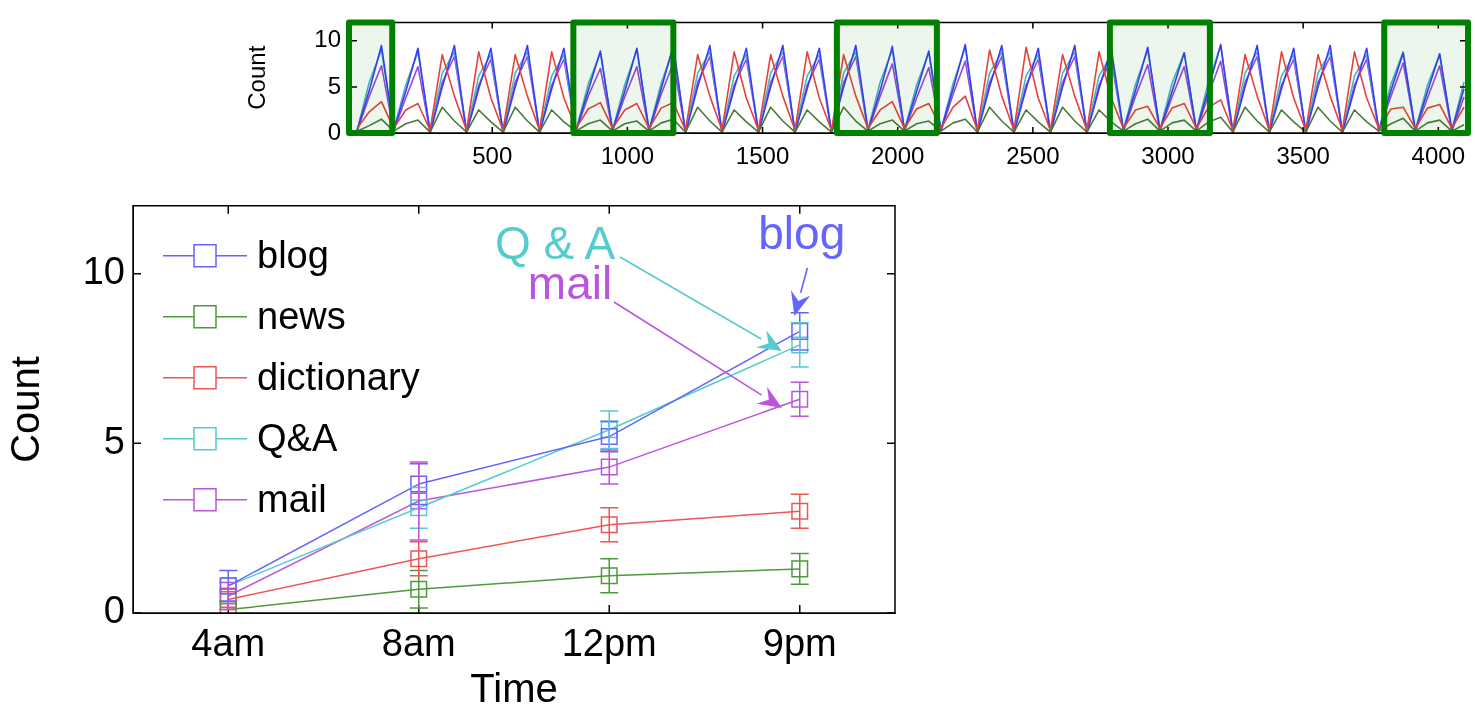 This screenshot has width=1475, height=715. I want to click on x-tick-label: 3000, so click(1168, 156).